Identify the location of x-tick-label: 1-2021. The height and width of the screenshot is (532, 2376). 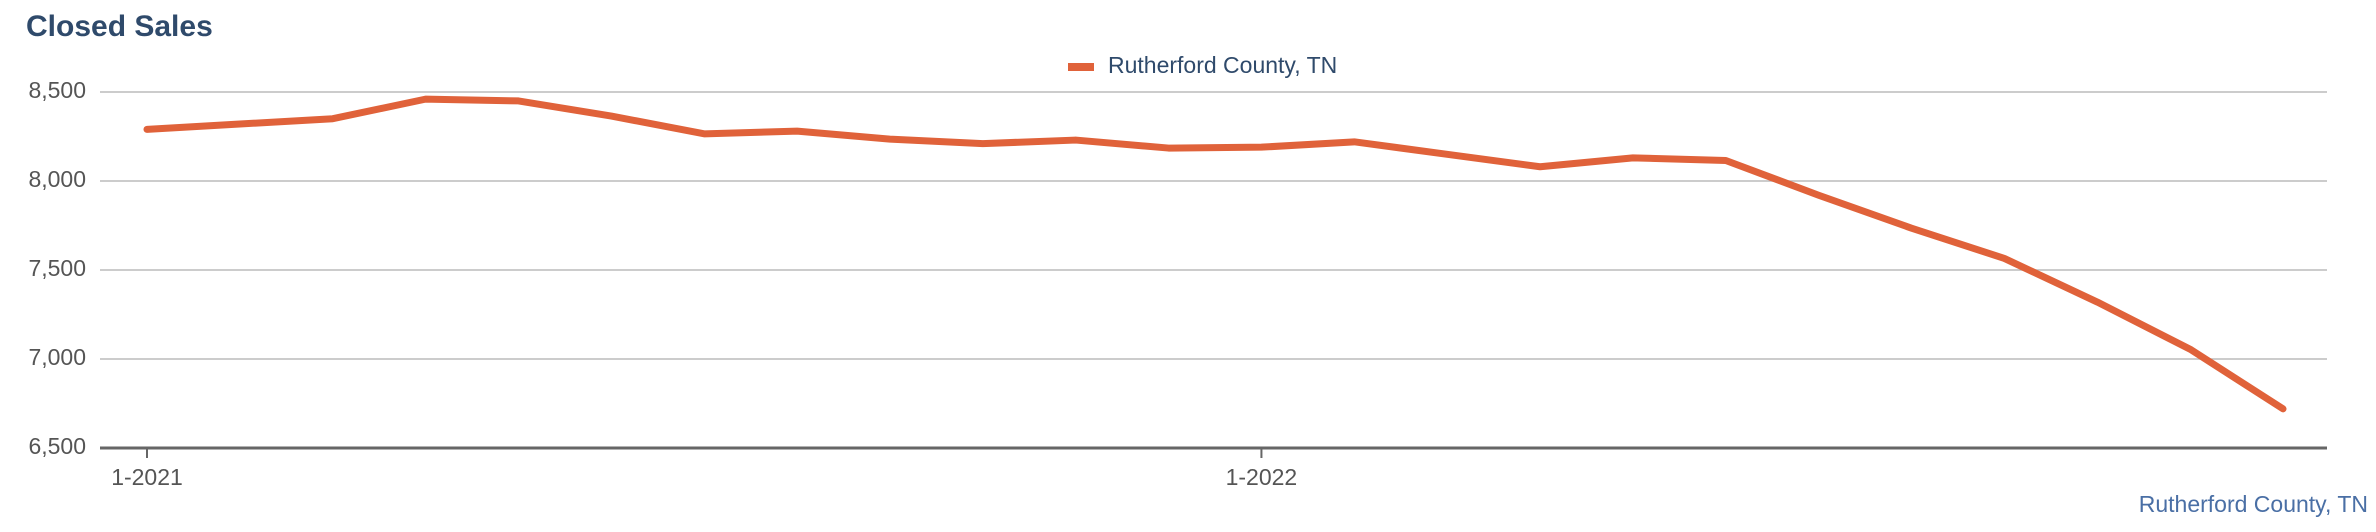
(147, 477).